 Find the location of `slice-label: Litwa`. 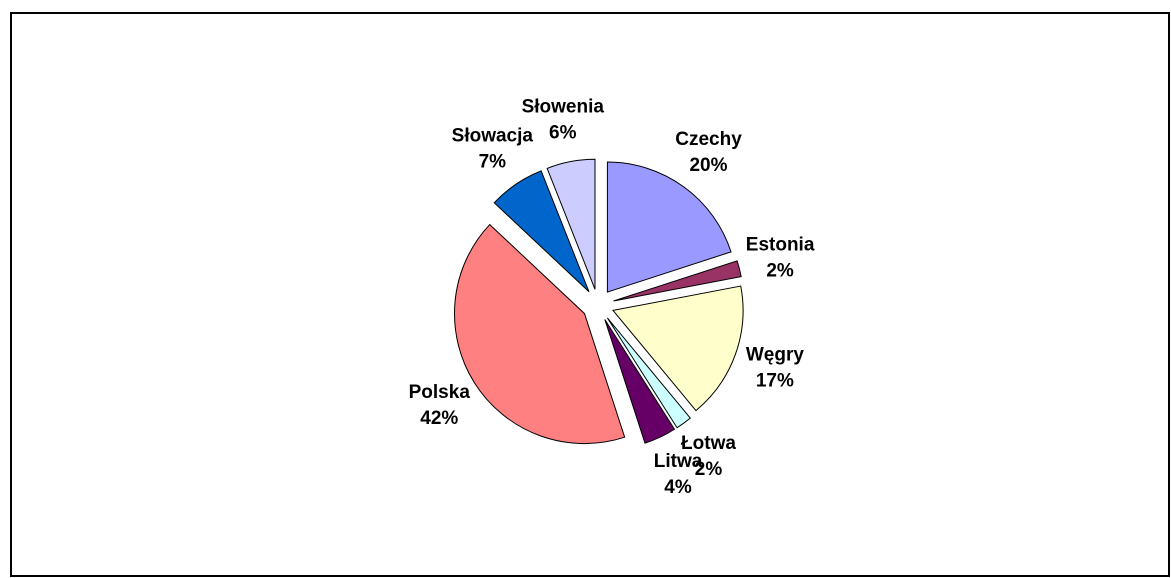

slice-label: Litwa is located at coordinates (678, 461).